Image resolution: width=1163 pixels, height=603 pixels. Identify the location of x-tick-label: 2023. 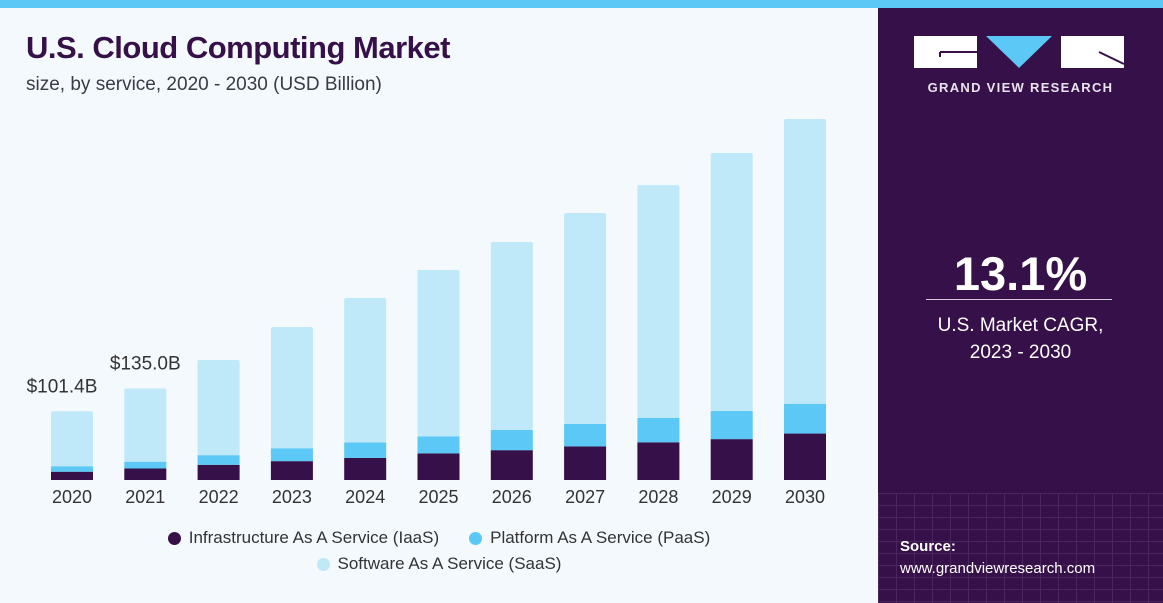
(292, 497).